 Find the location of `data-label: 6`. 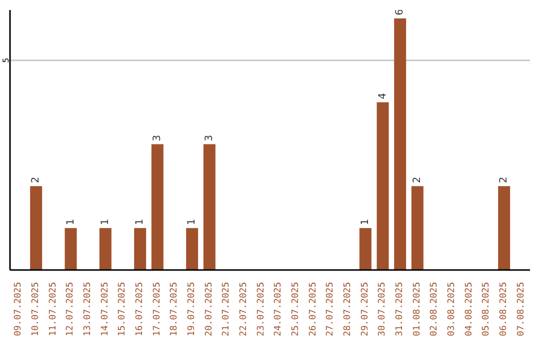

data-label: 6 is located at coordinates (400, 12).